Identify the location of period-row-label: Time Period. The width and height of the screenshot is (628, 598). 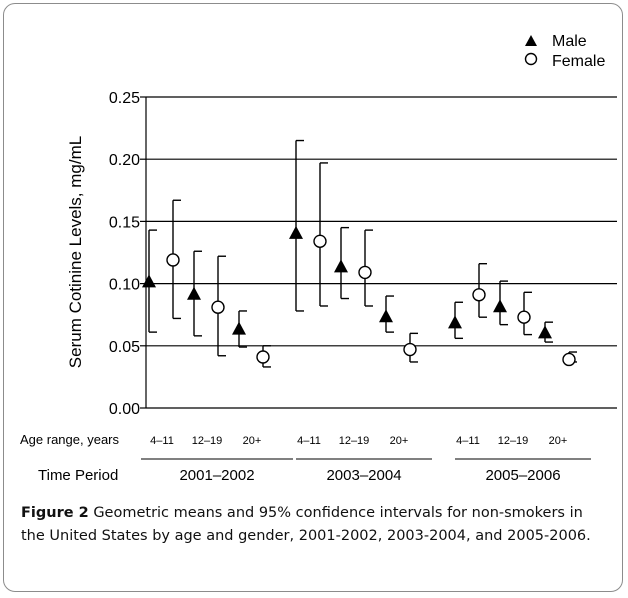
(78, 475).